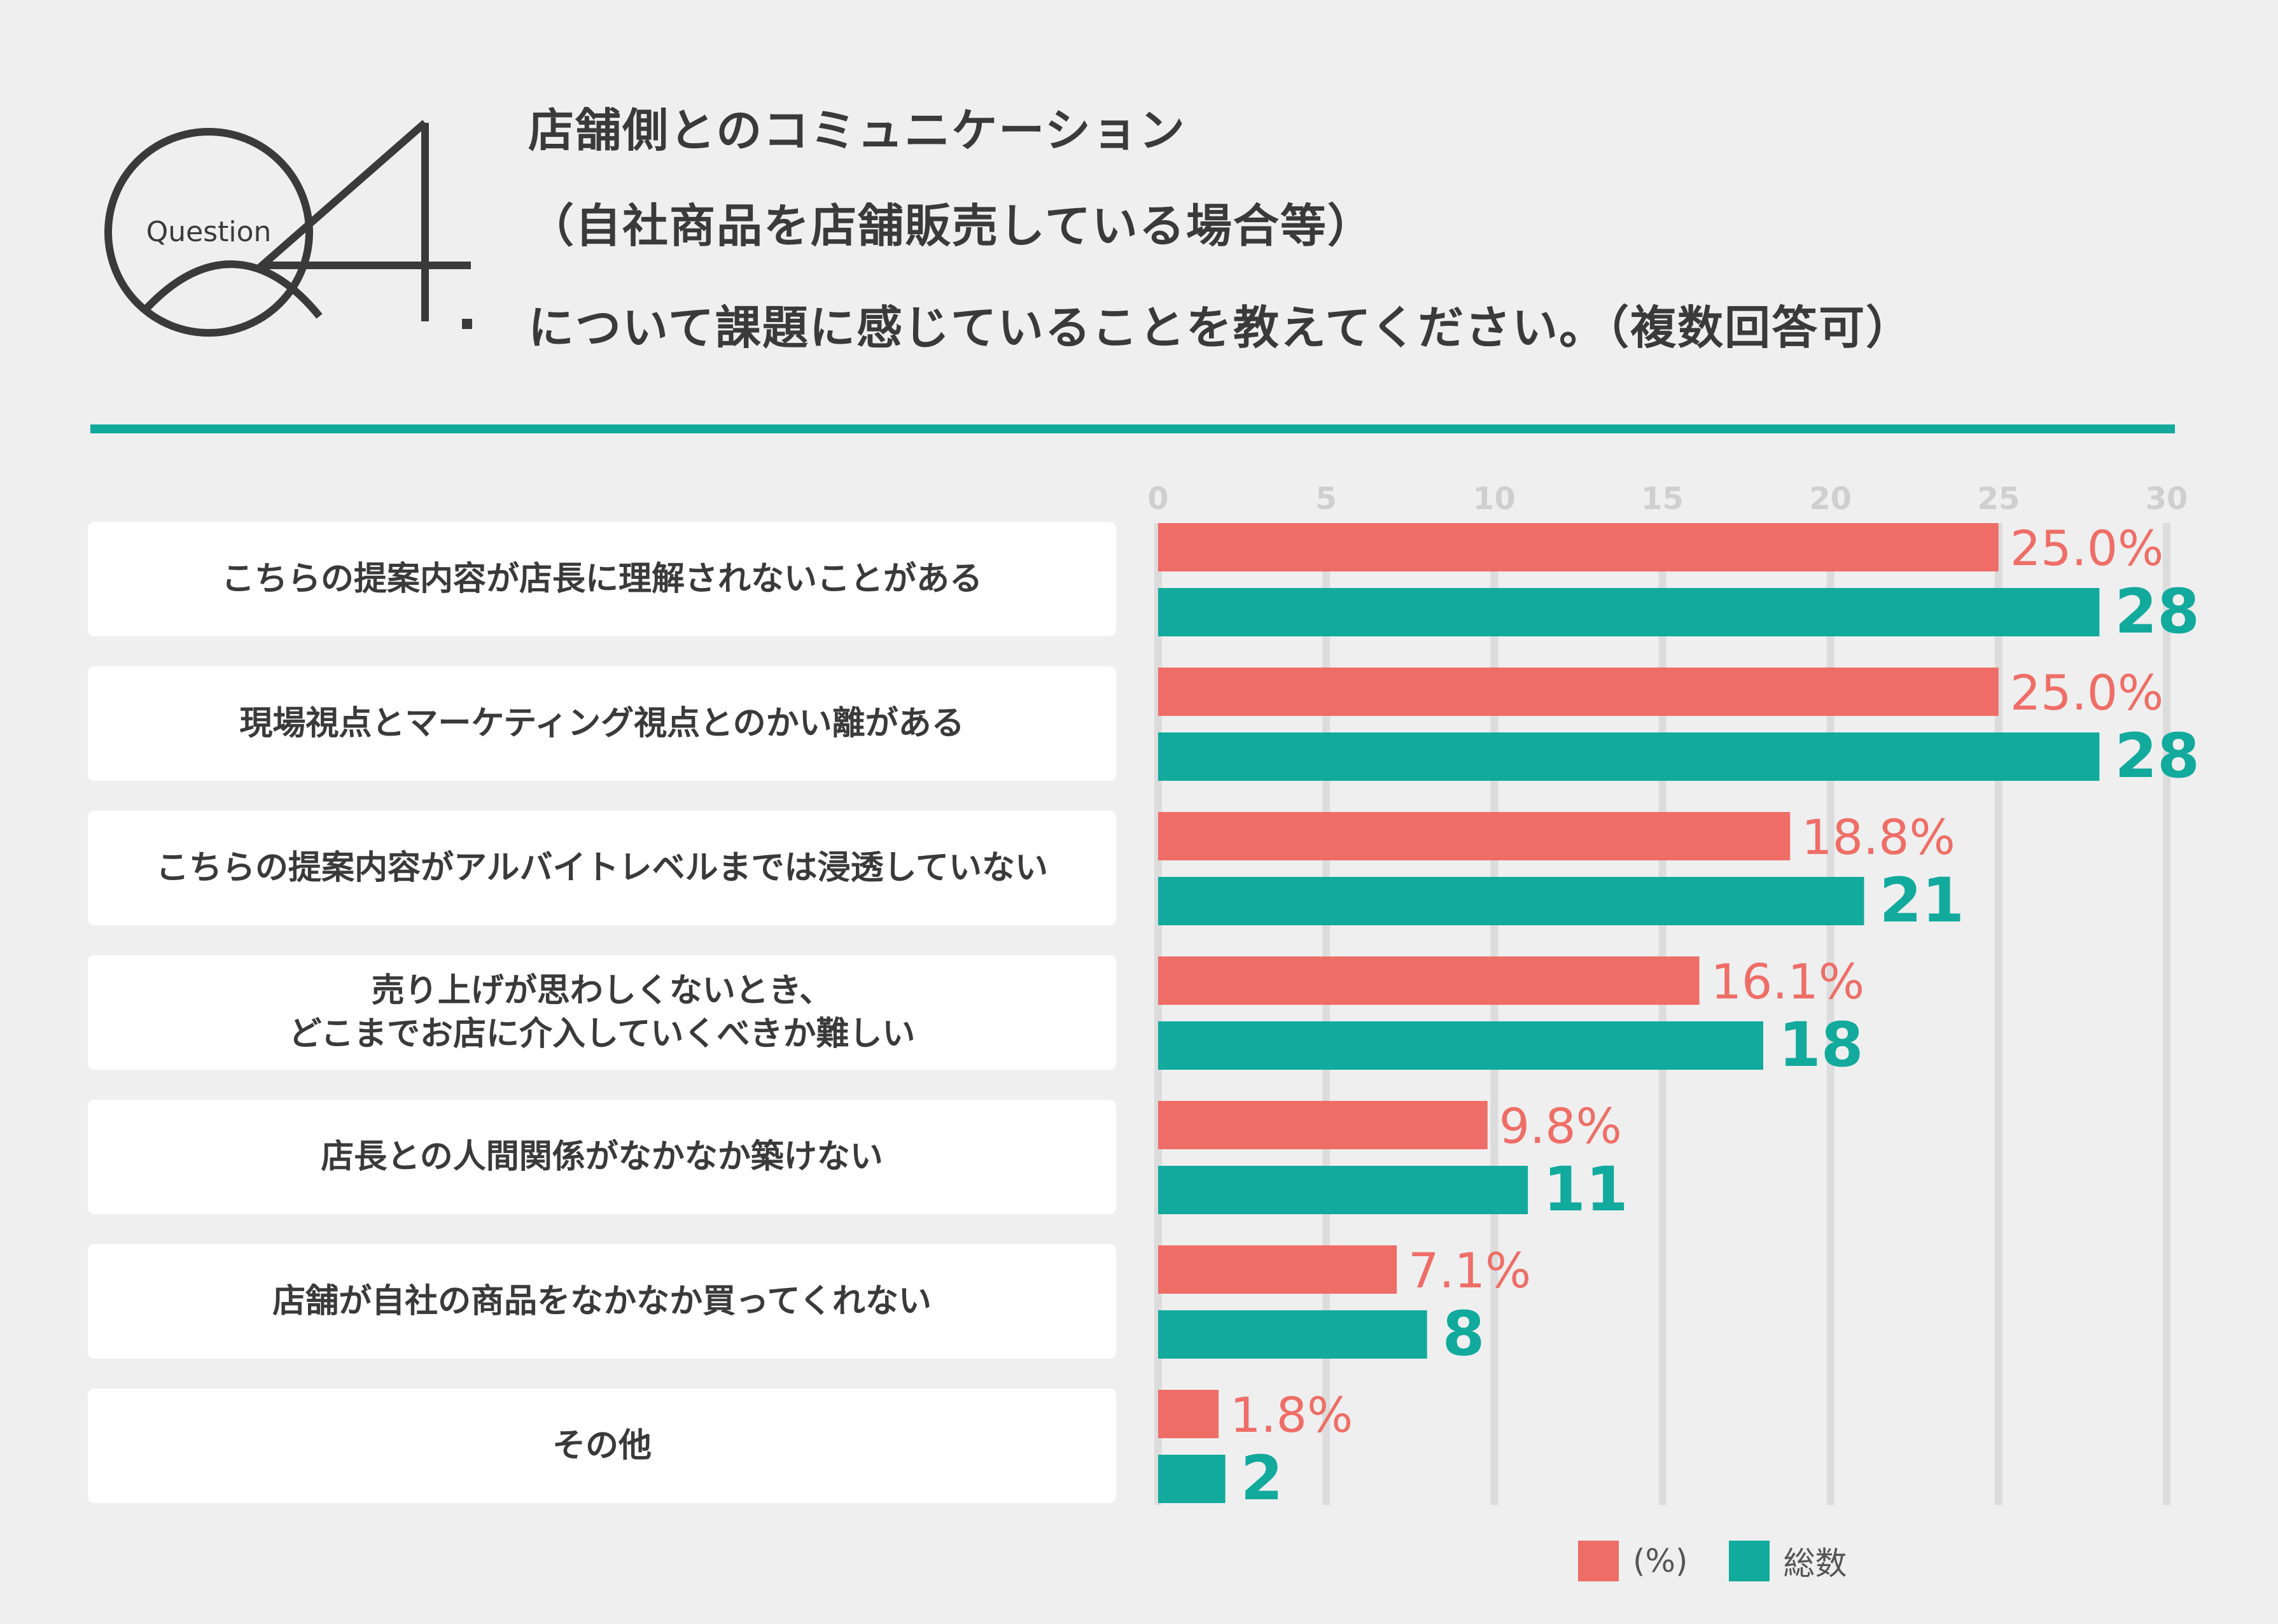 The height and width of the screenshot is (1624, 2278). What do you see at coordinates (1262, 1478) in the screenshot?
I see `total-data-label: 2` at bounding box center [1262, 1478].